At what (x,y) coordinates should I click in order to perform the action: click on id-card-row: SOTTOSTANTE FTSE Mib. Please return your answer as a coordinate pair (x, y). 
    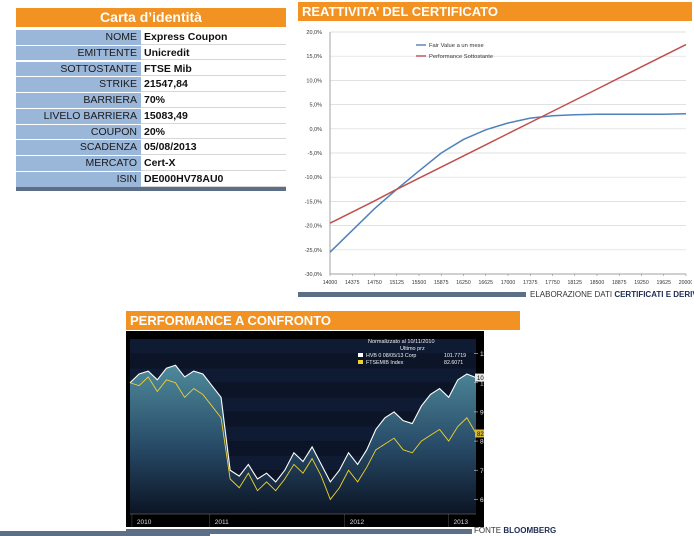
    Looking at the image, I should click on (151, 69).